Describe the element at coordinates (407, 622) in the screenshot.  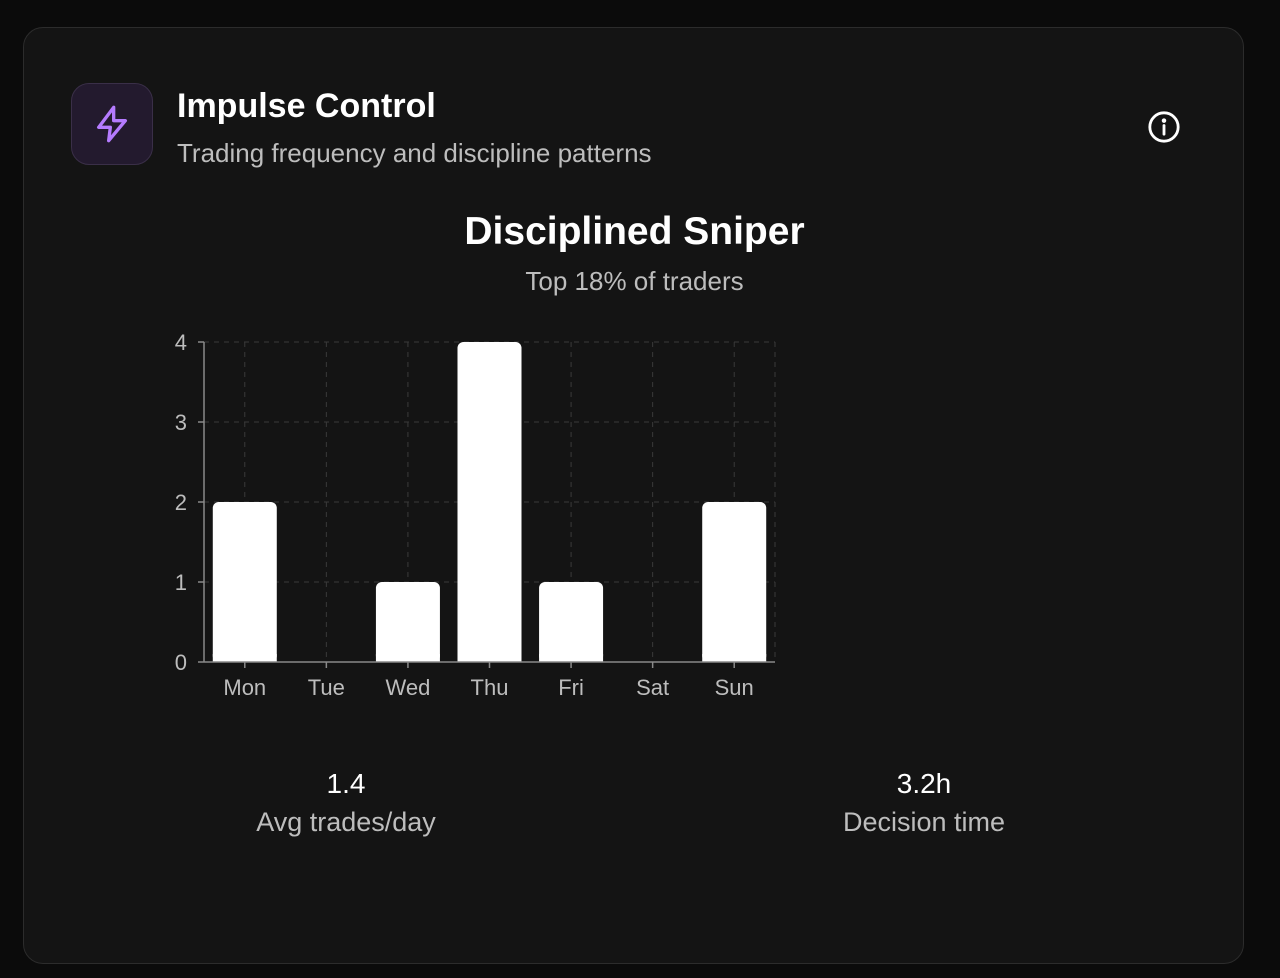
I see `bar-wed` at that location.